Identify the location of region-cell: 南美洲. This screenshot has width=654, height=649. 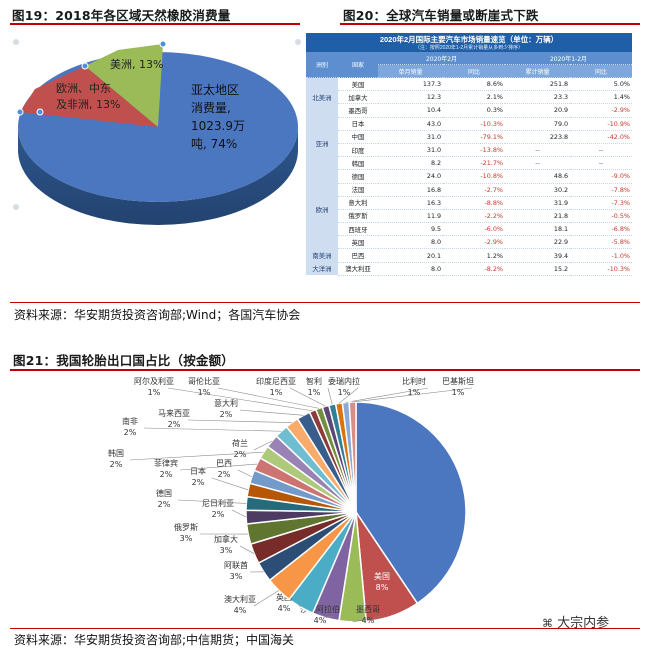
(322, 255).